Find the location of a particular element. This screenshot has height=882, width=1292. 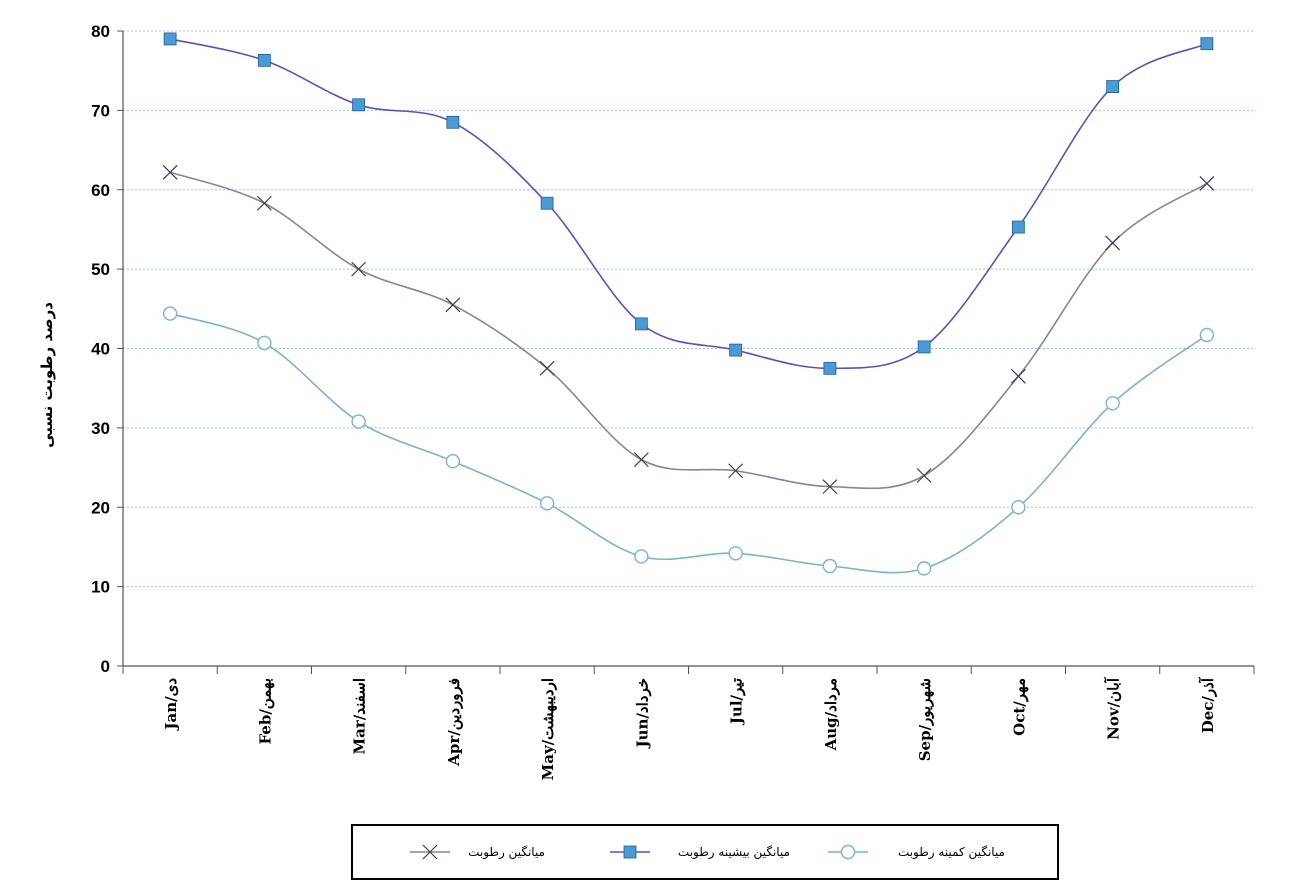

y-tick-label: 10 is located at coordinates (100, 587).